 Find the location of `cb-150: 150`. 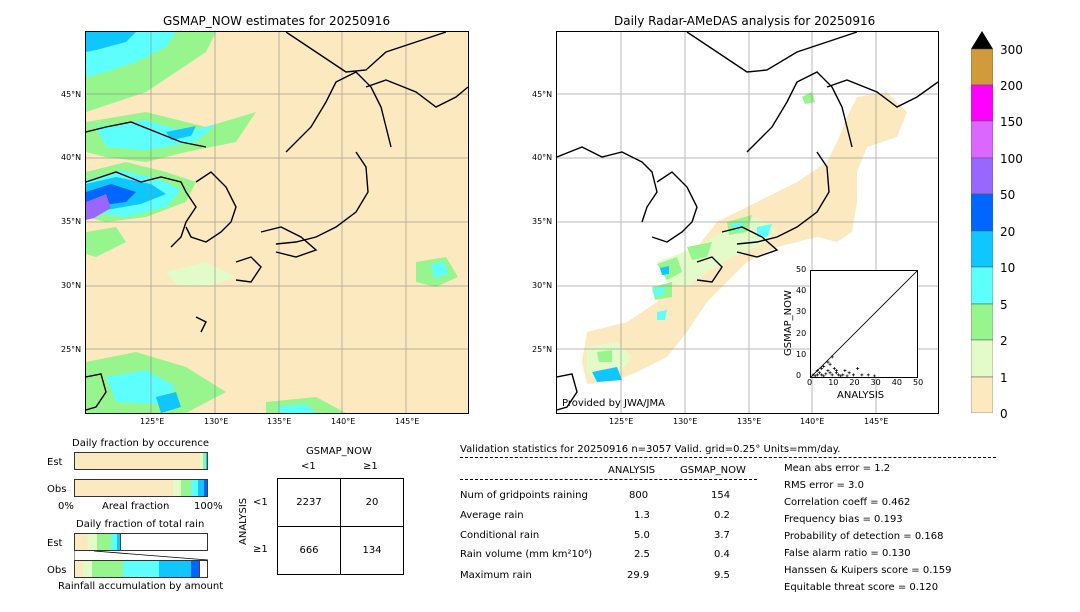

cb-150: 150 is located at coordinates (1011, 122).